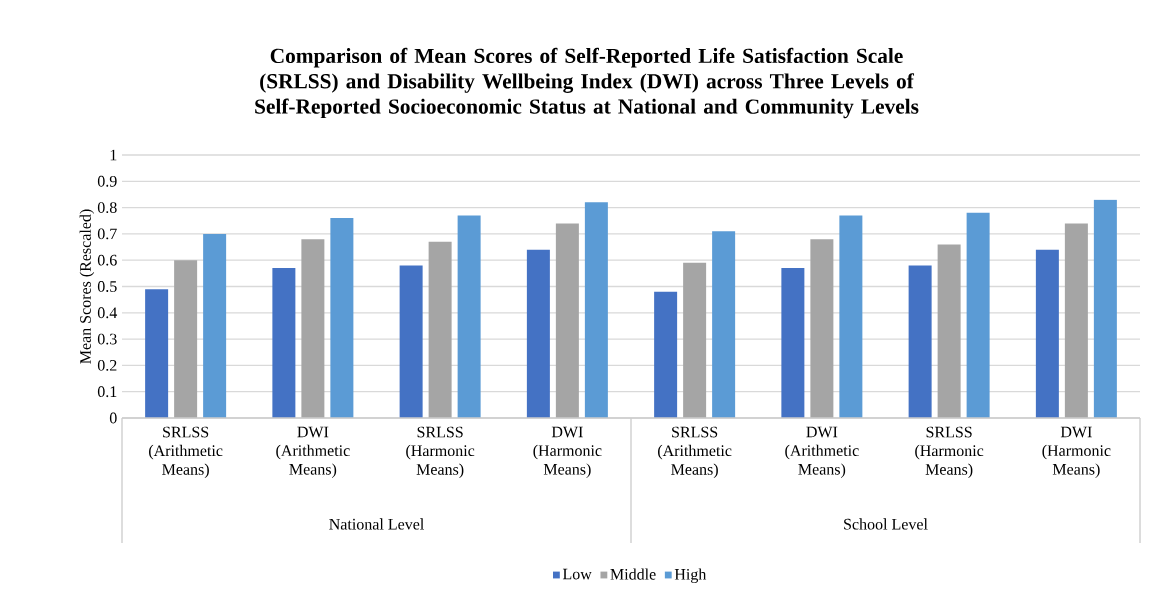  What do you see at coordinates (107, 313) in the screenshot?
I see `y-tick-label: 0.4` at bounding box center [107, 313].